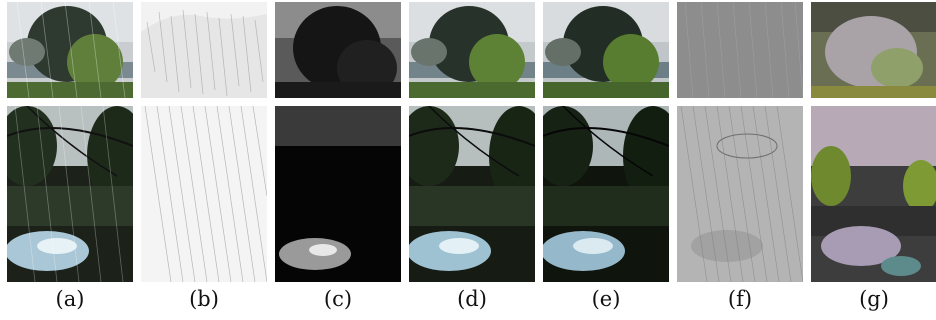 The height and width of the screenshot is (320, 936). What do you see at coordinates (472, 50) in the screenshot?
I see `top-image-d` at bounding box center [472, 50].